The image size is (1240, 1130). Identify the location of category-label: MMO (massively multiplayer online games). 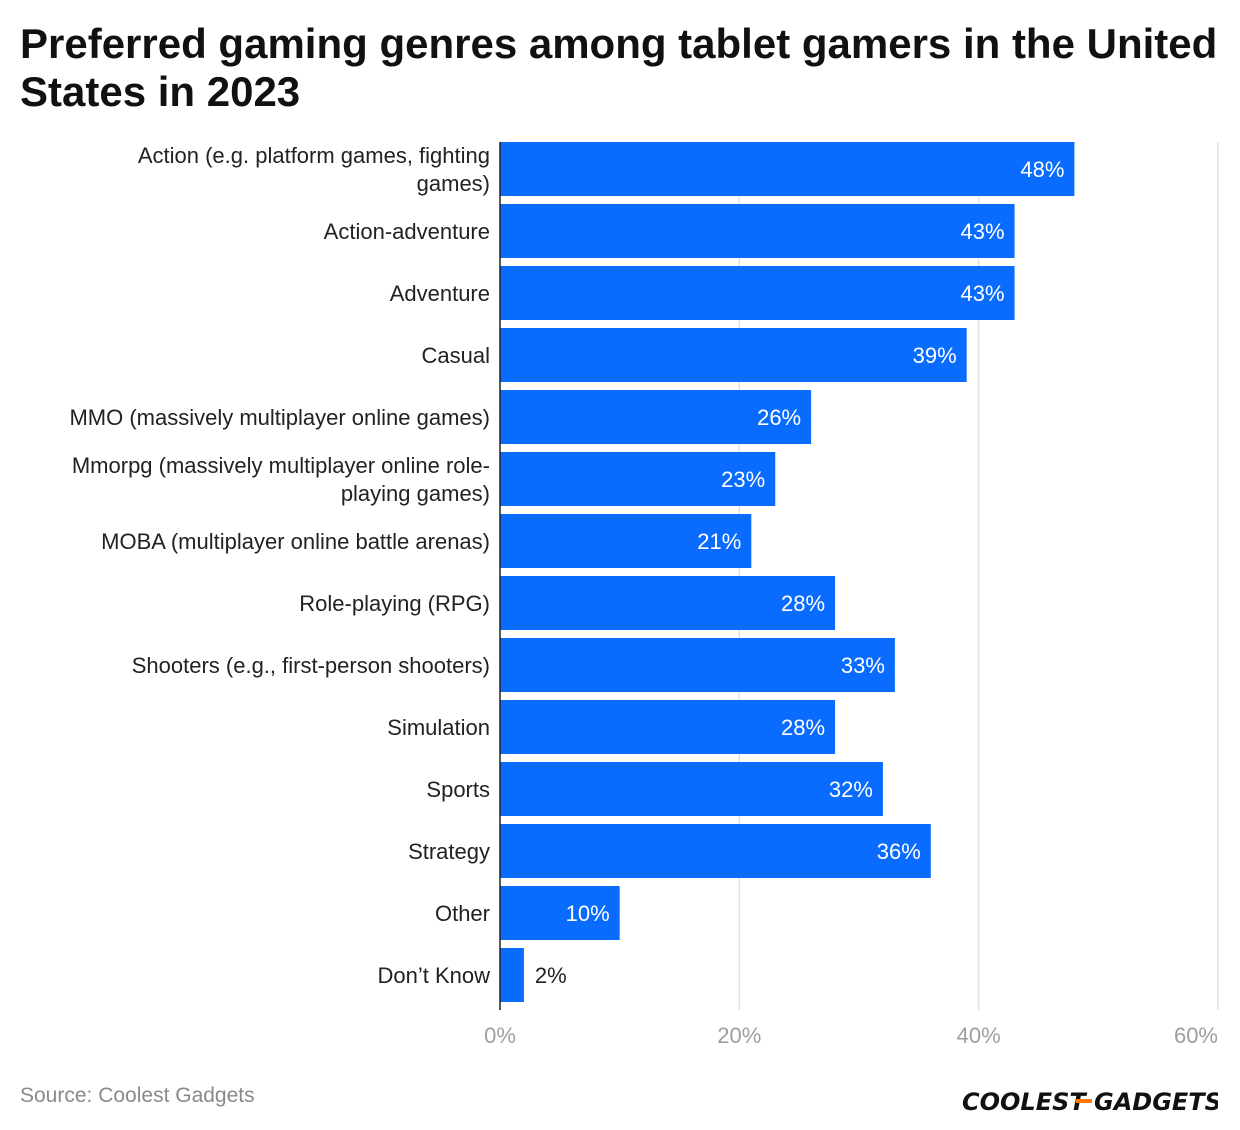
(279, 417).